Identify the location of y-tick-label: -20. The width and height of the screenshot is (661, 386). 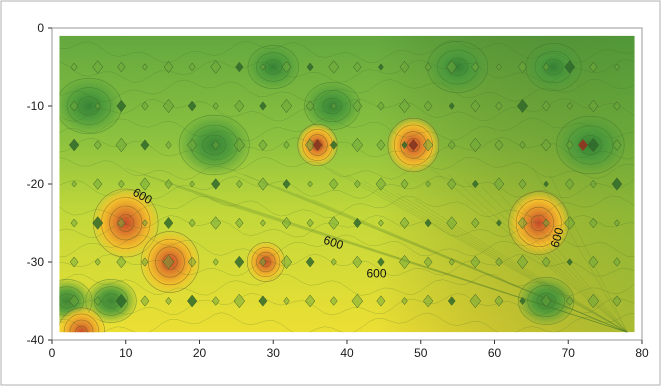
(36, 184).